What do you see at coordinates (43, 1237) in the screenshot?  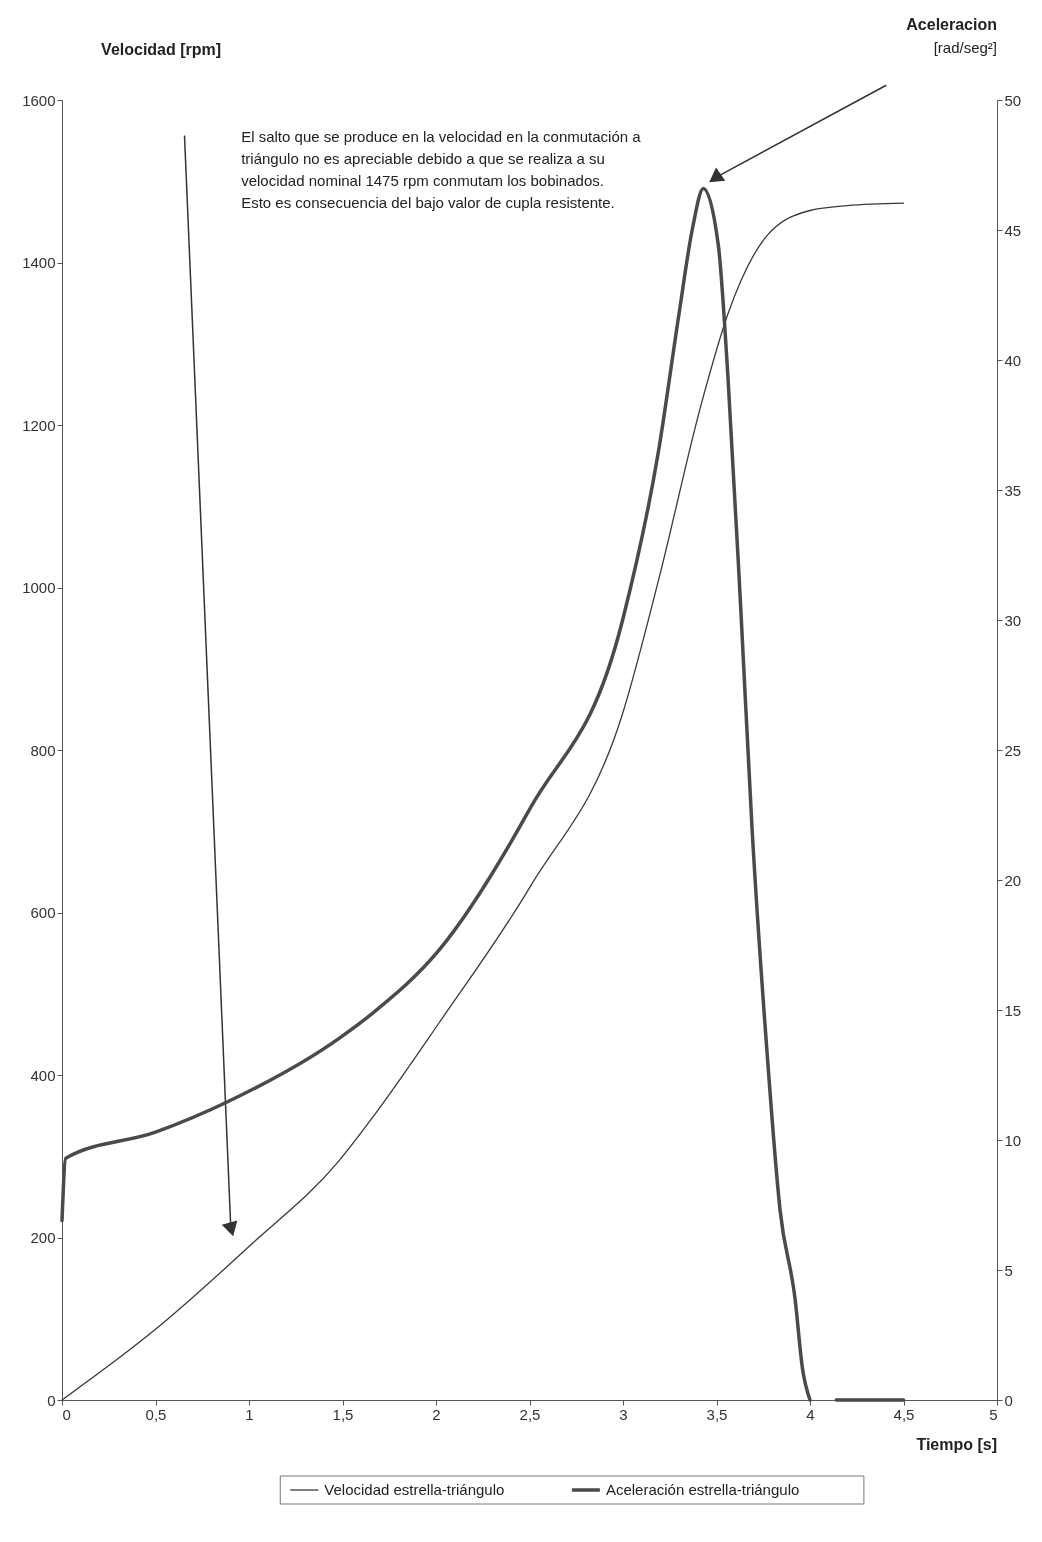 I see `y-tick-label: 200` at bounding box center [43, 1237].